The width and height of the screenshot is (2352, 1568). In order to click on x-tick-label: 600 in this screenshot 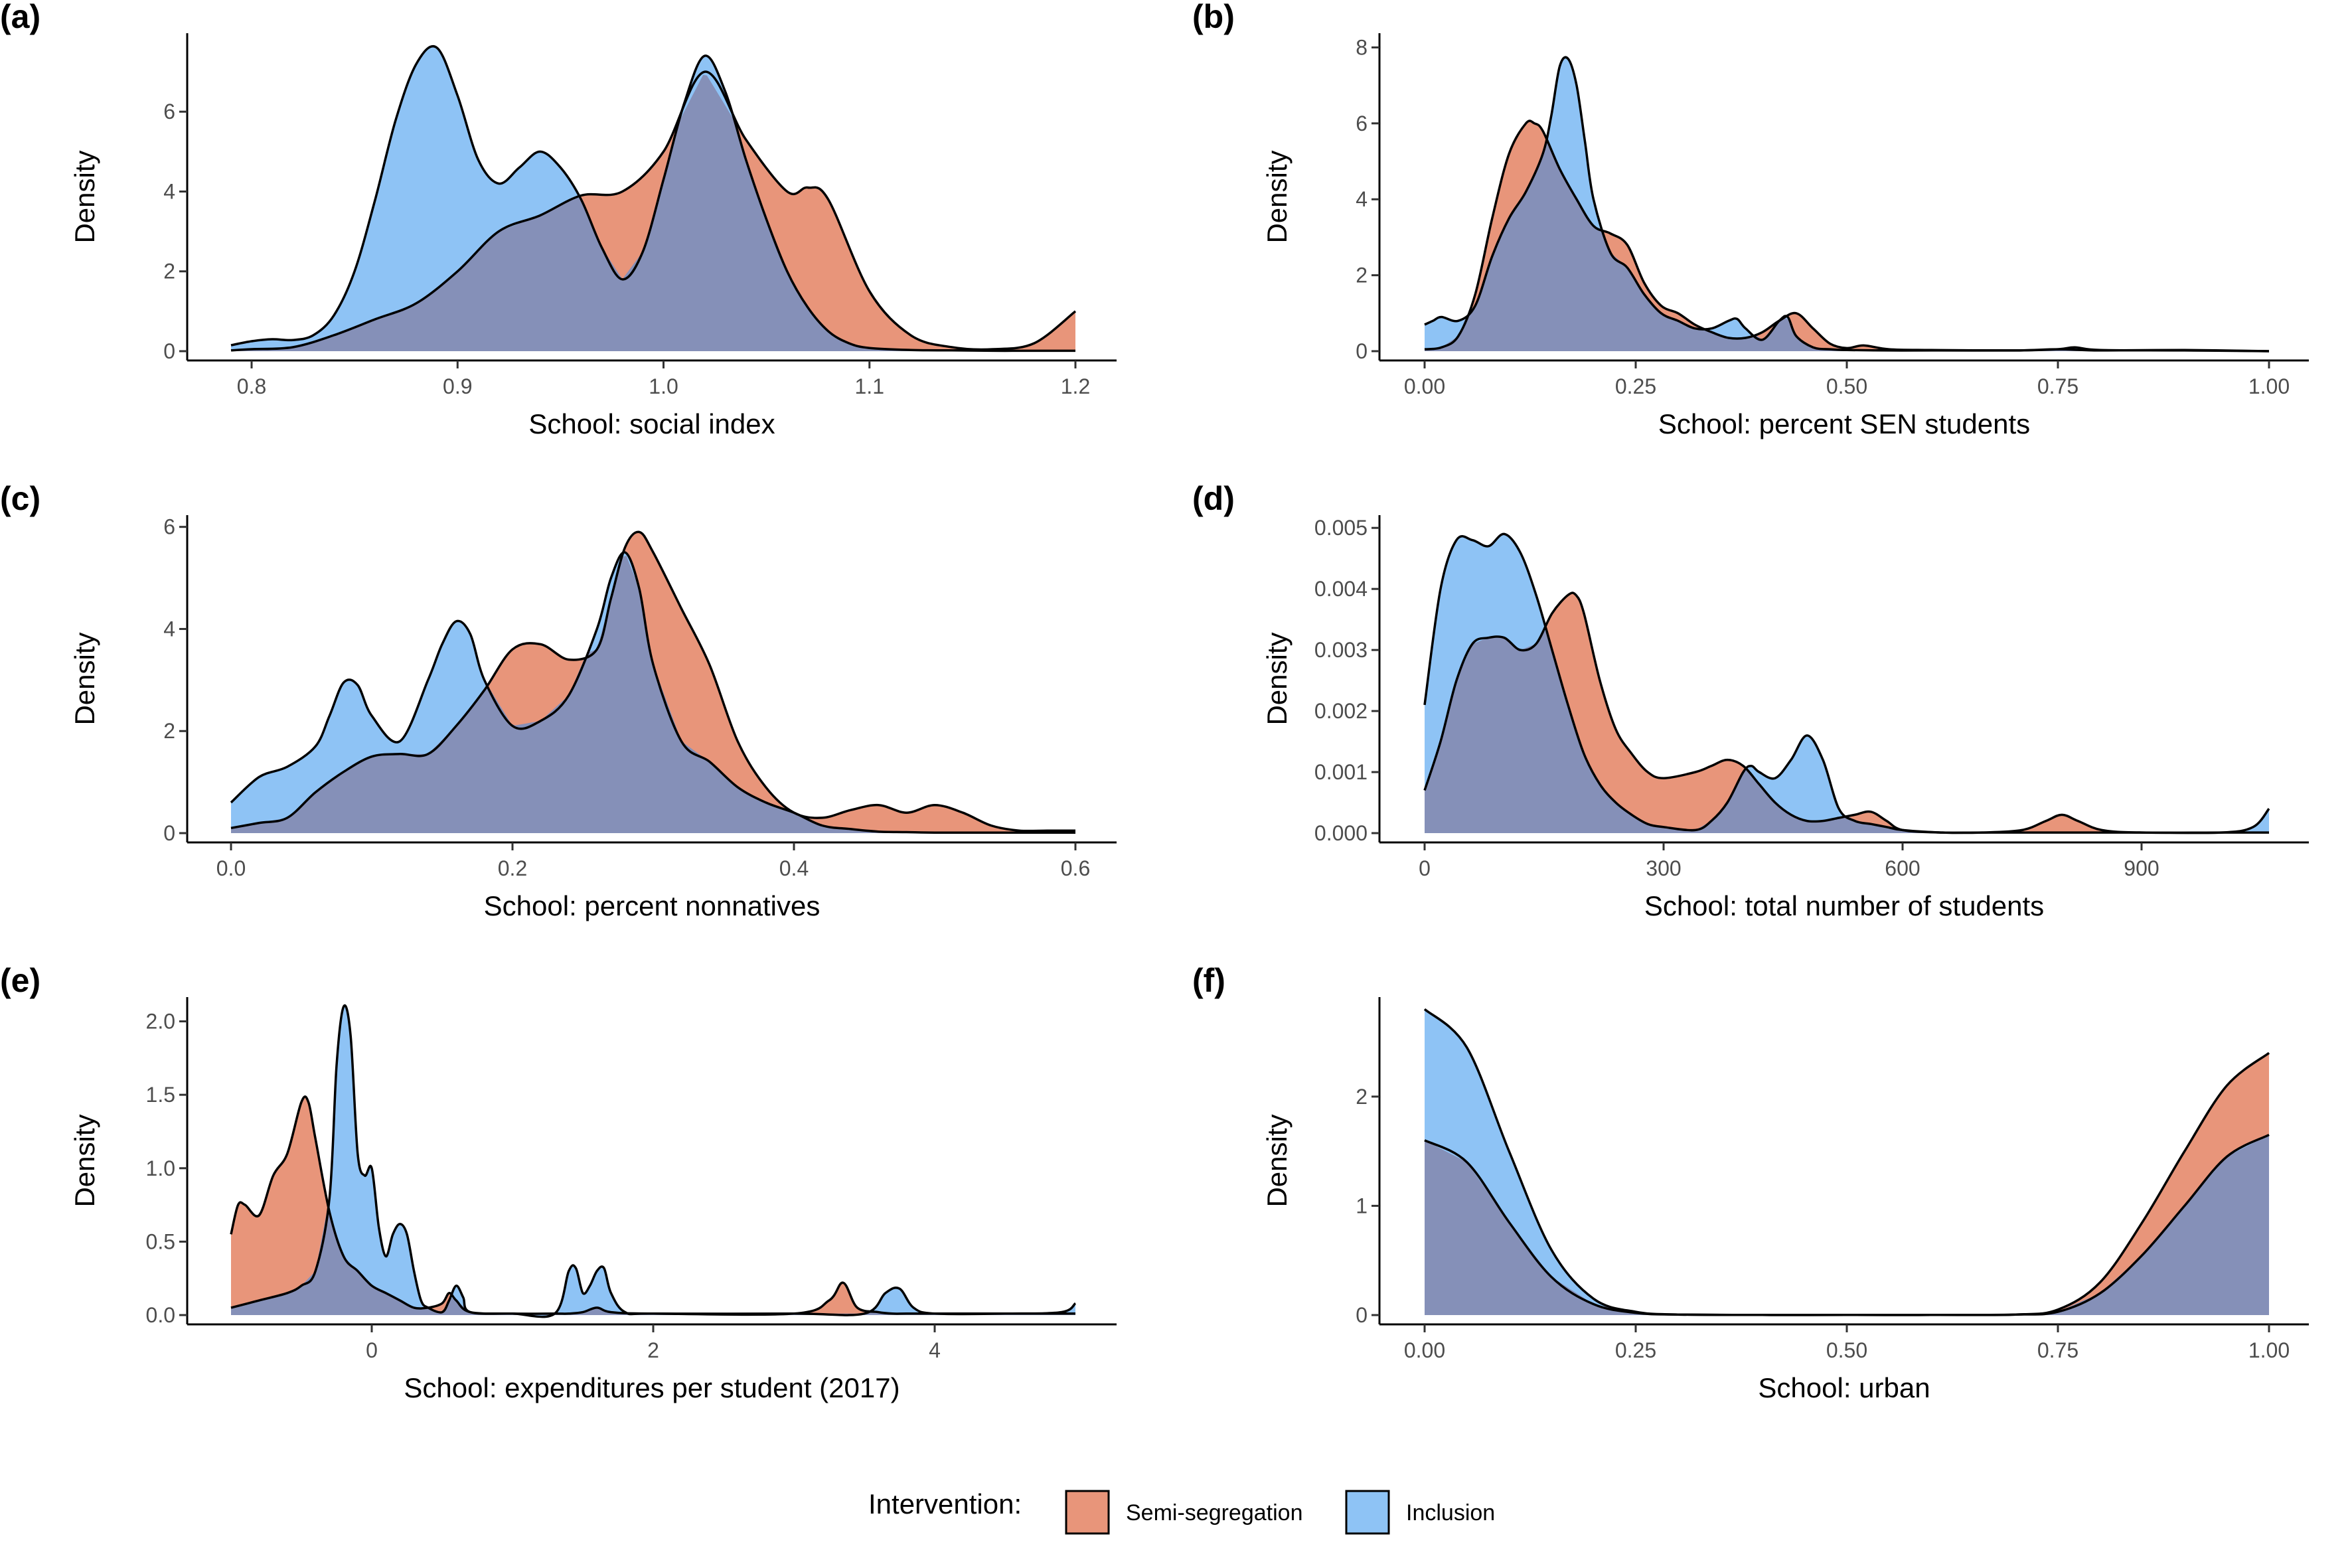, I will do `click(1903, 868)`.